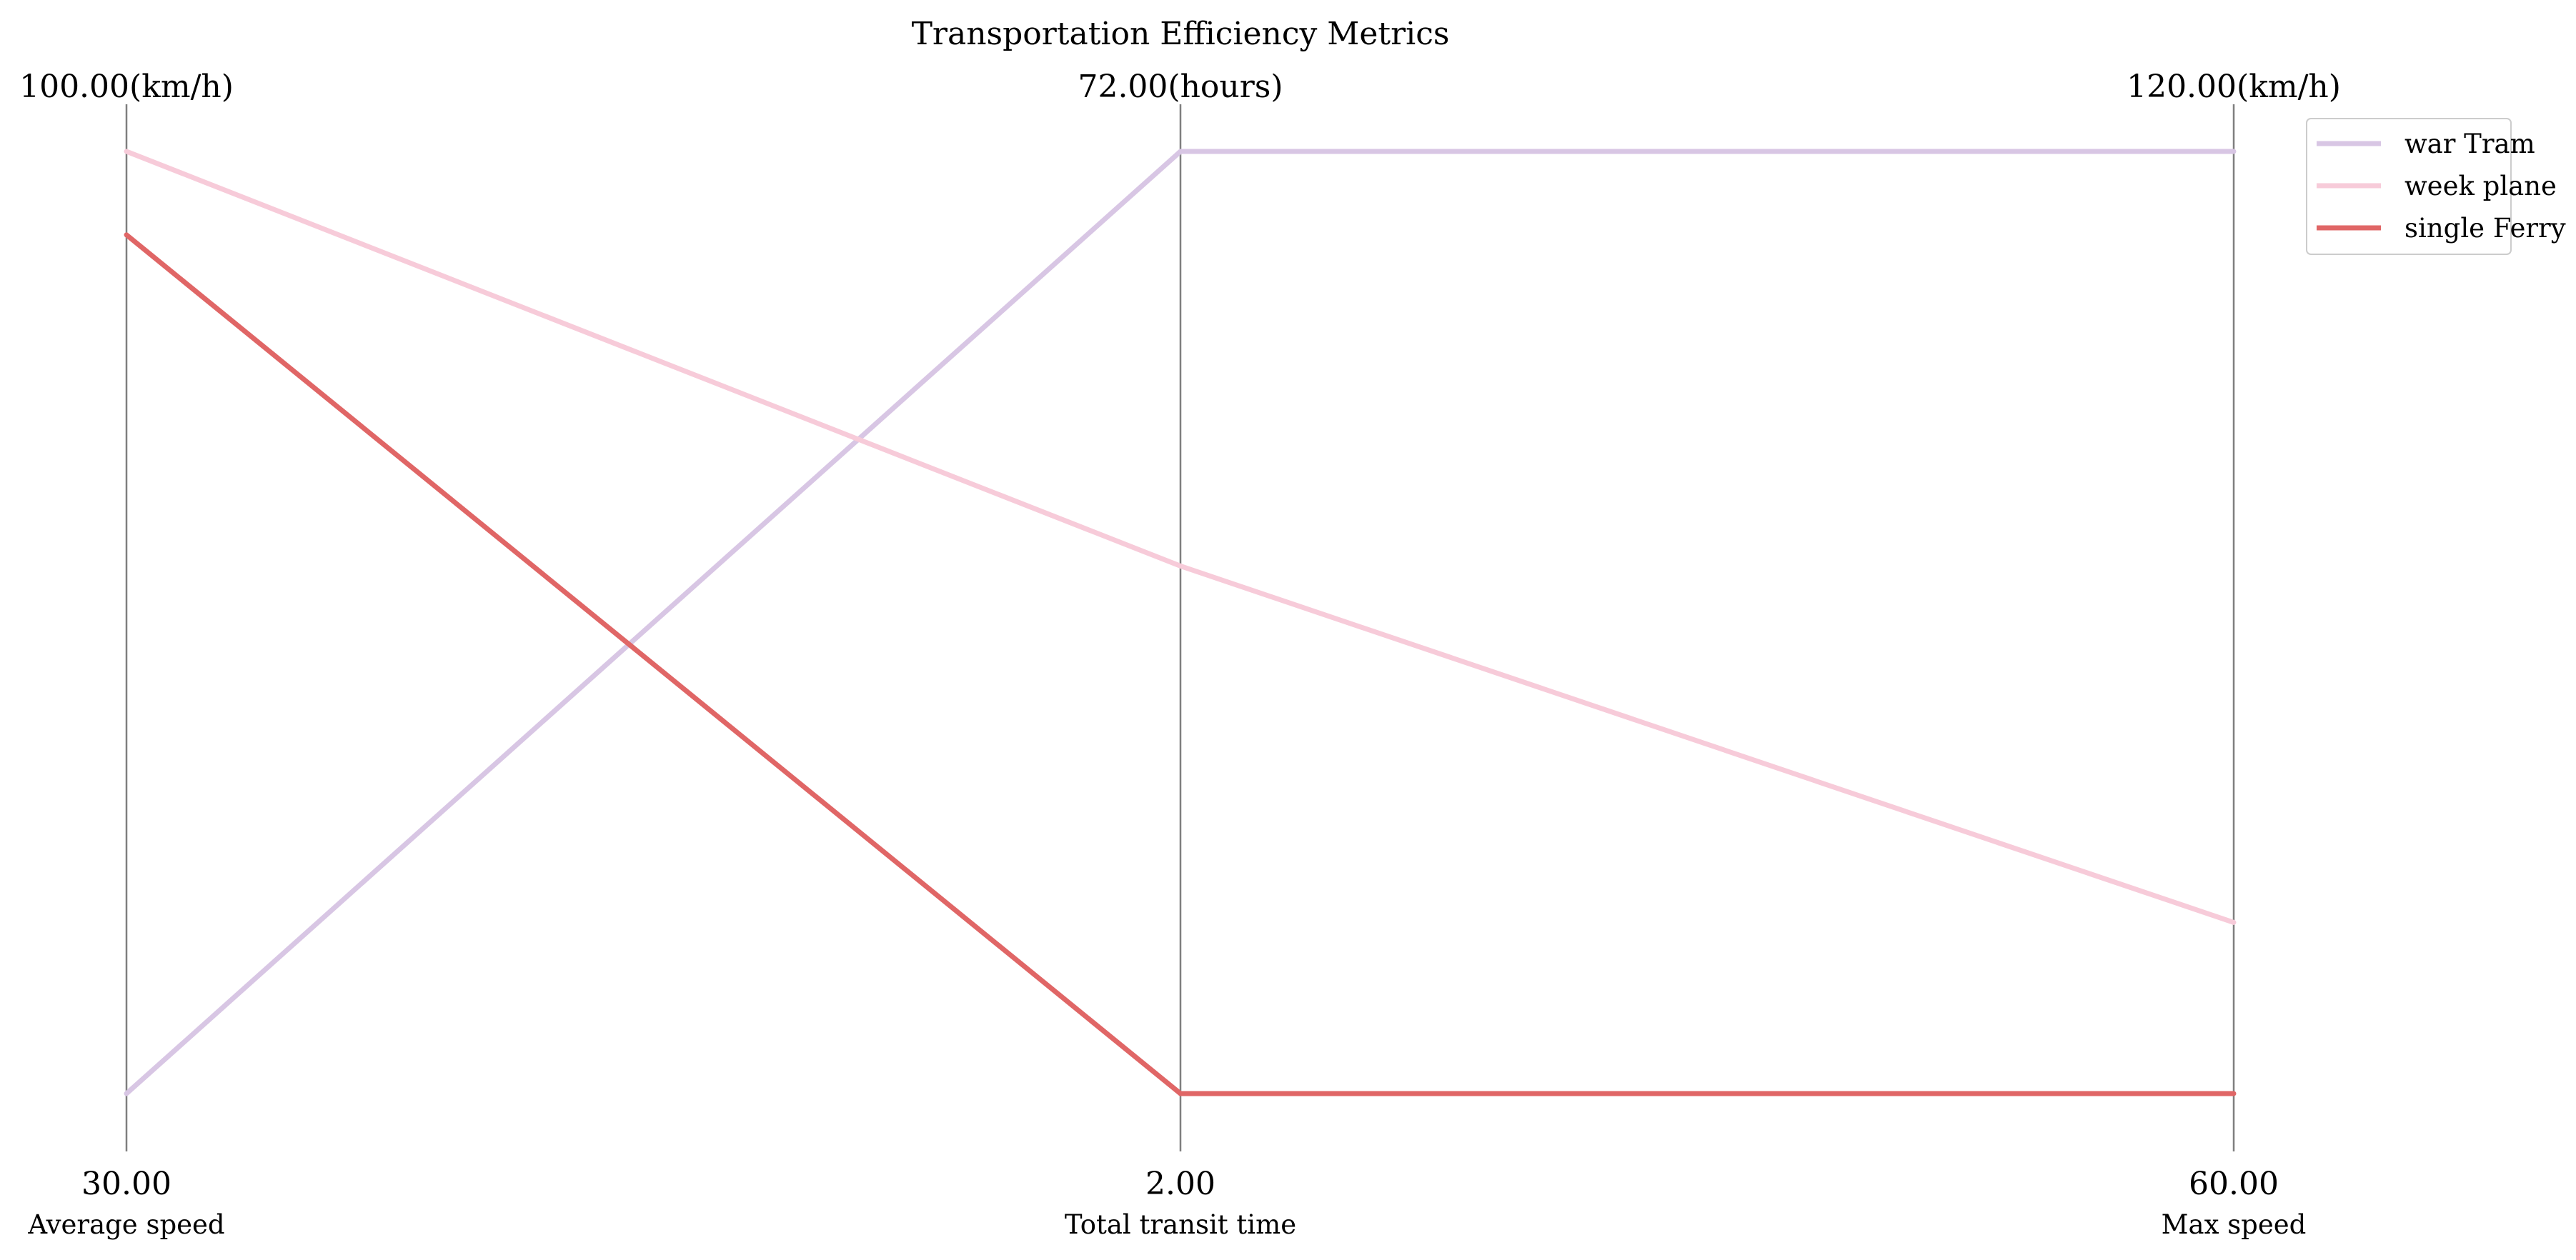 The height and width of the screenshot is (1260, 2576). Describe the element at coordinates (1180, 1184) in the screenshot. I see `axis-min-label-2: 2.00` at that location.